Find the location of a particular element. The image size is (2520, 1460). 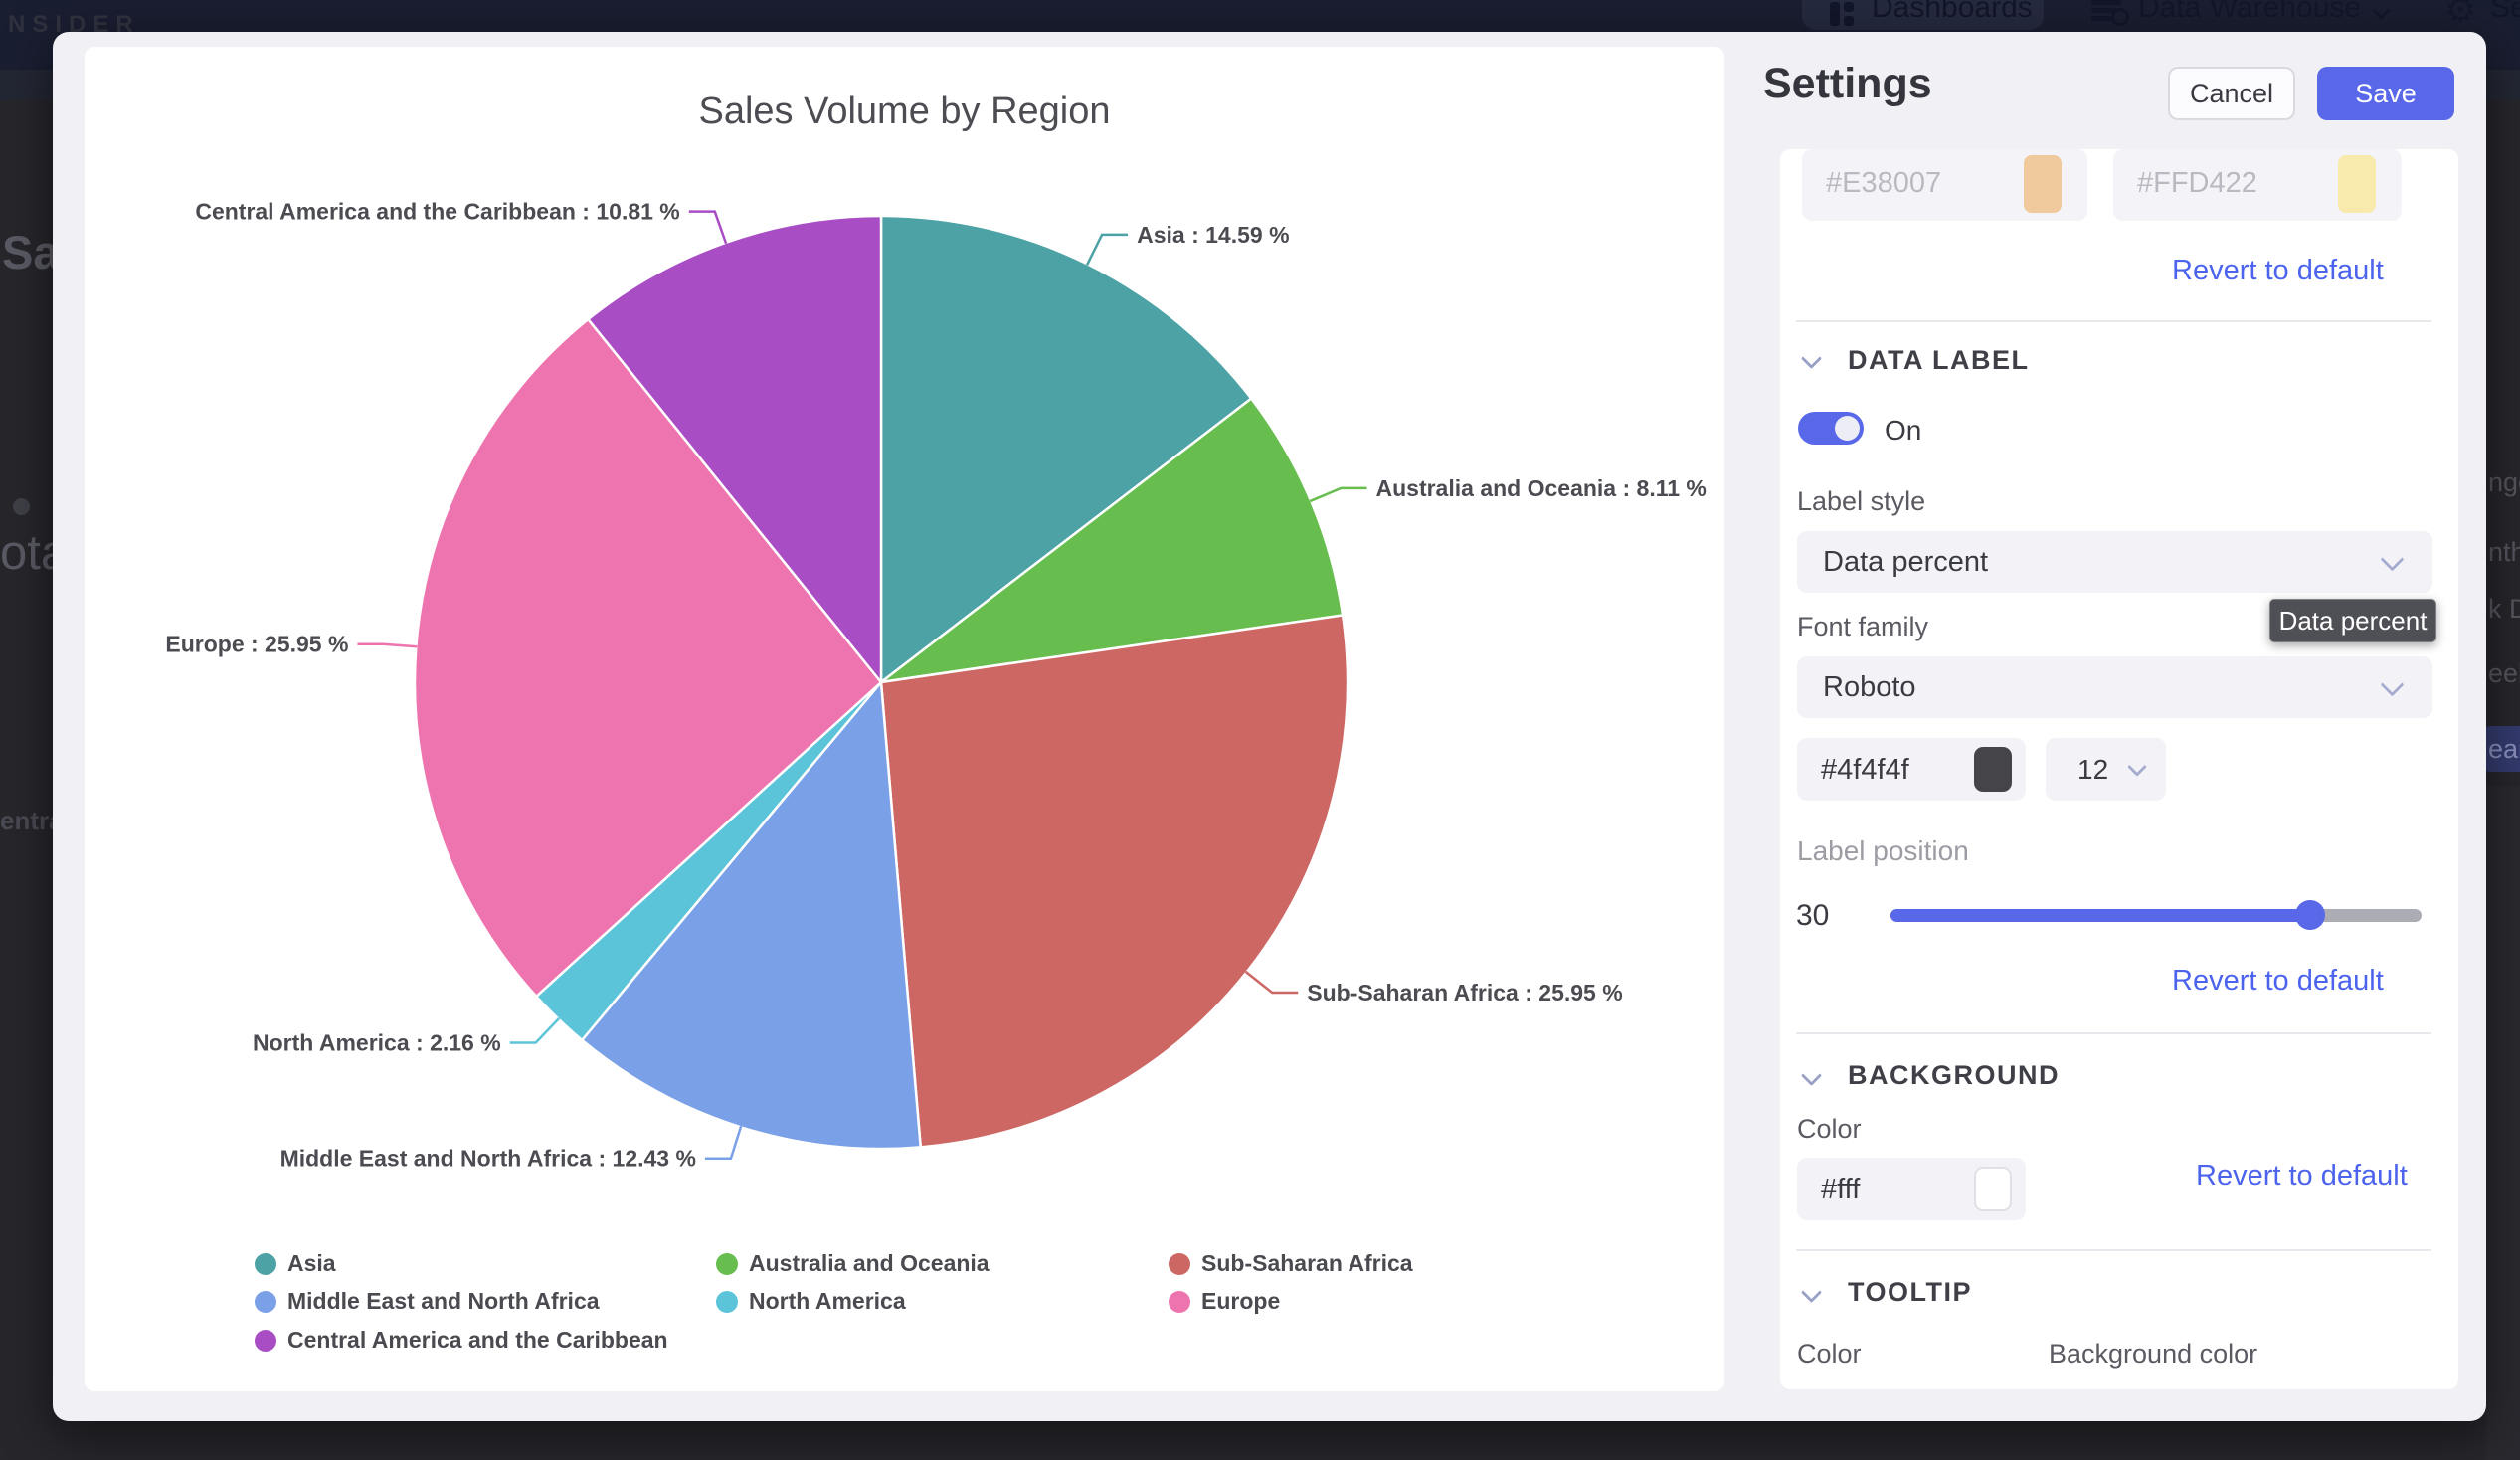

legend-item: Sub-Saharan Africa is located at coordinates (1291, 1263).